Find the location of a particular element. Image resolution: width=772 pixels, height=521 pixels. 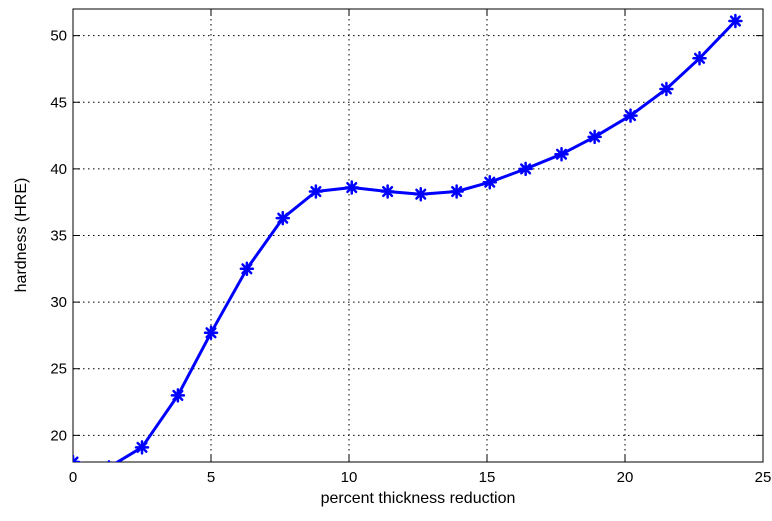

x-tick-label: 5 is located at coordinates (211, 477).